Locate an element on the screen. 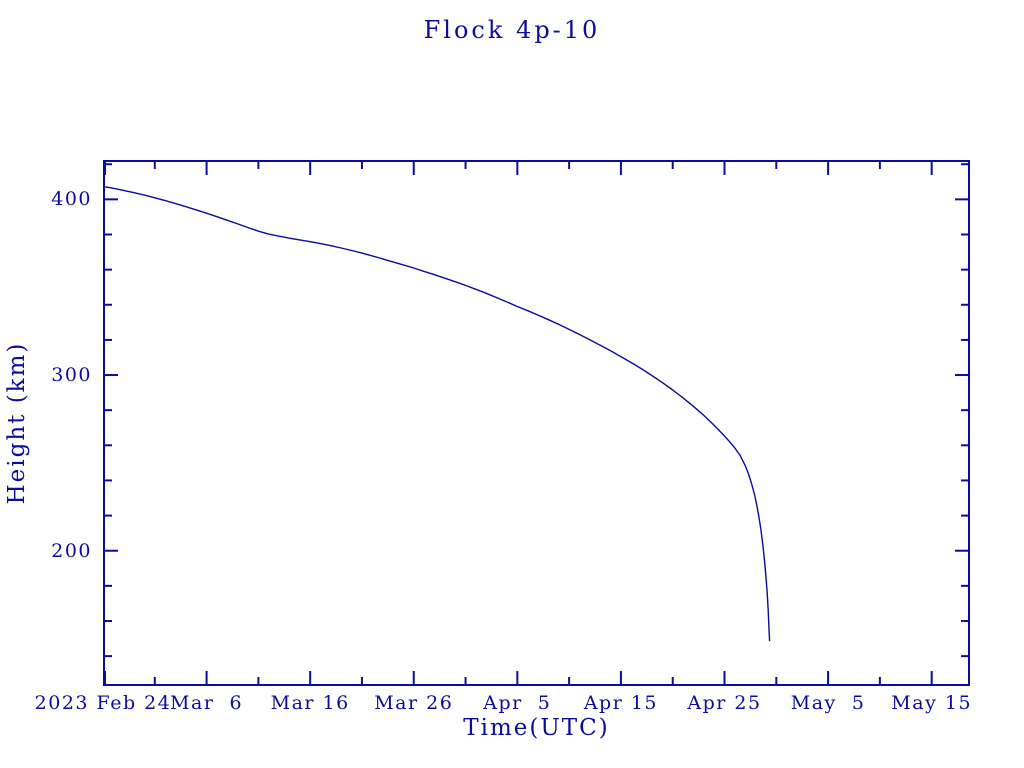 The height and width of the screenshot is (768, 1024). x-tick-label: May 15 is located at coordinates (932, 703).